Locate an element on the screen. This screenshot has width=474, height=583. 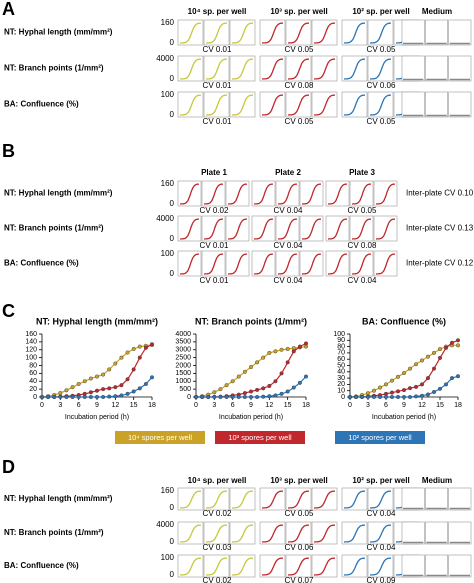
y-tick-label: 140 is located at coordinates (31, 342).